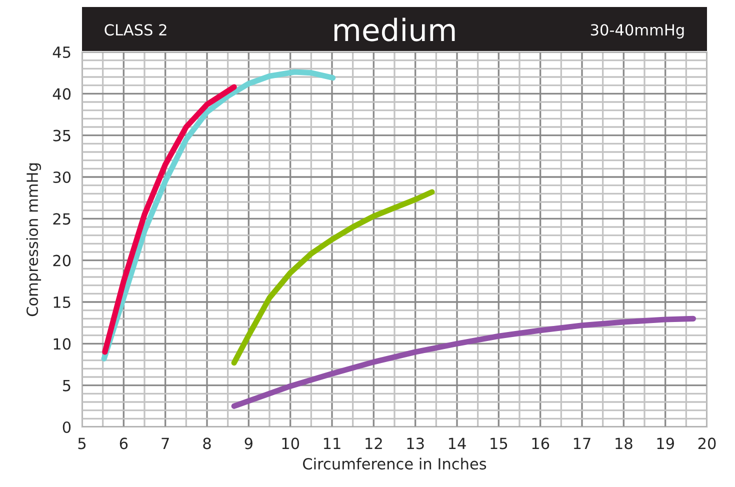  Describe the element at coordinates (66, 427) in the screenshot. I see `y-tick-label: 0` at that location.